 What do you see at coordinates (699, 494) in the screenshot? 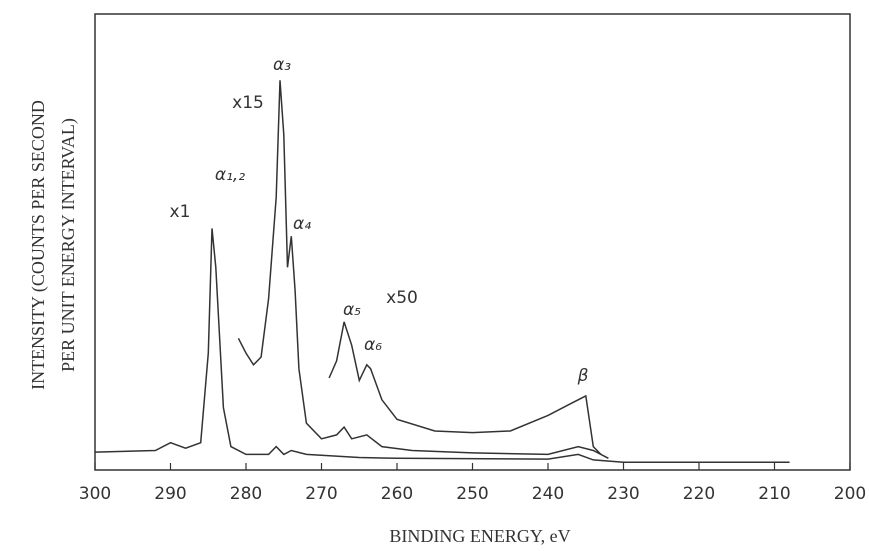
I see `x-tick-label: 220` at bounding box center [699, 494].